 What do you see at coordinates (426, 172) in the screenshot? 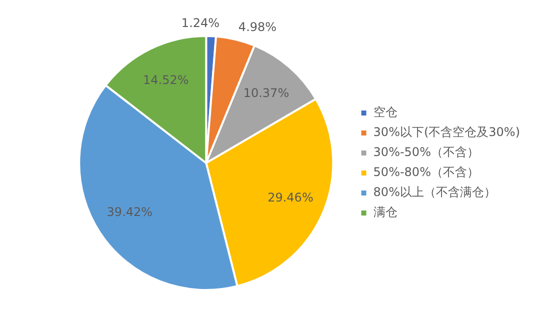
I see `legend-label: 50%-80%（不含）` at bounding box center [426, 172].